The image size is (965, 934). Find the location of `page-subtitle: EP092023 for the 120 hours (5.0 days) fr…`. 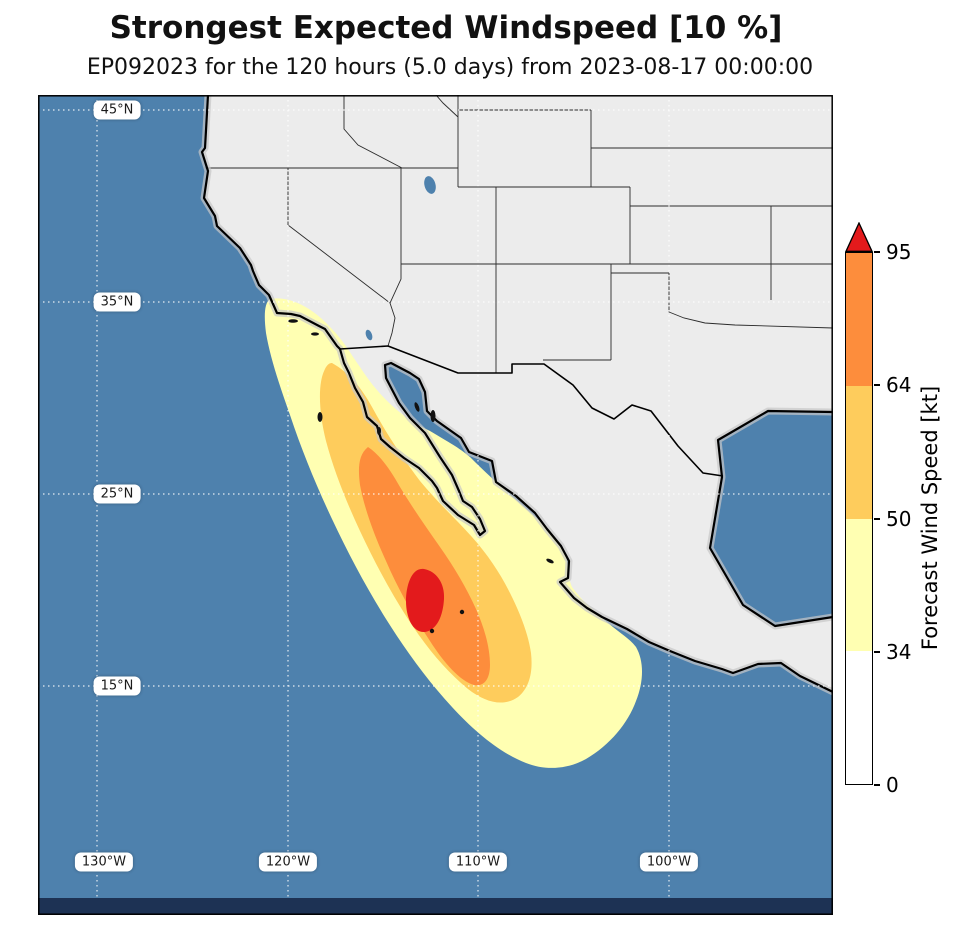

page-subtitle: EP092023 for the 120 hours (5.0 days) fr… is located at coordinates (450, 67).